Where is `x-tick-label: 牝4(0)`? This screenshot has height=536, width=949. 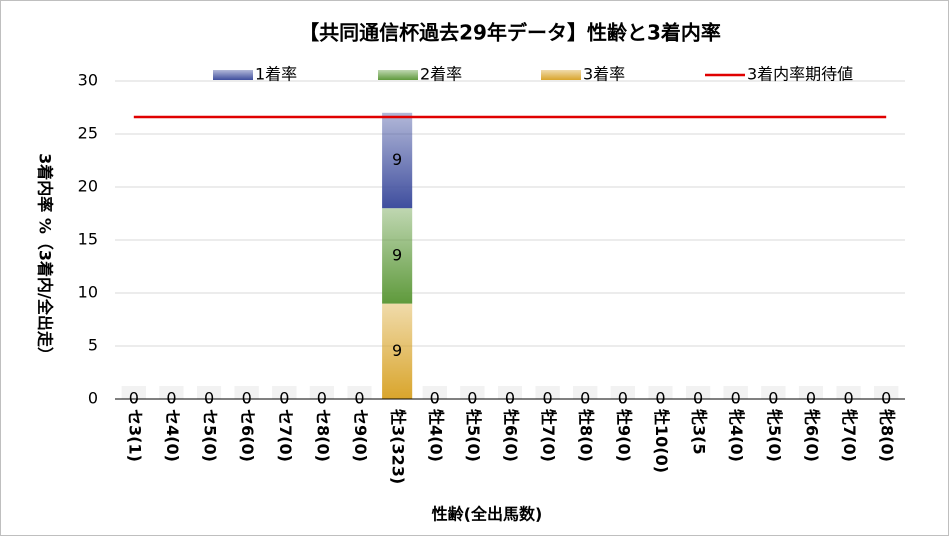
x-tick-label: 牝4(0) is located at coordinates (736, 435).